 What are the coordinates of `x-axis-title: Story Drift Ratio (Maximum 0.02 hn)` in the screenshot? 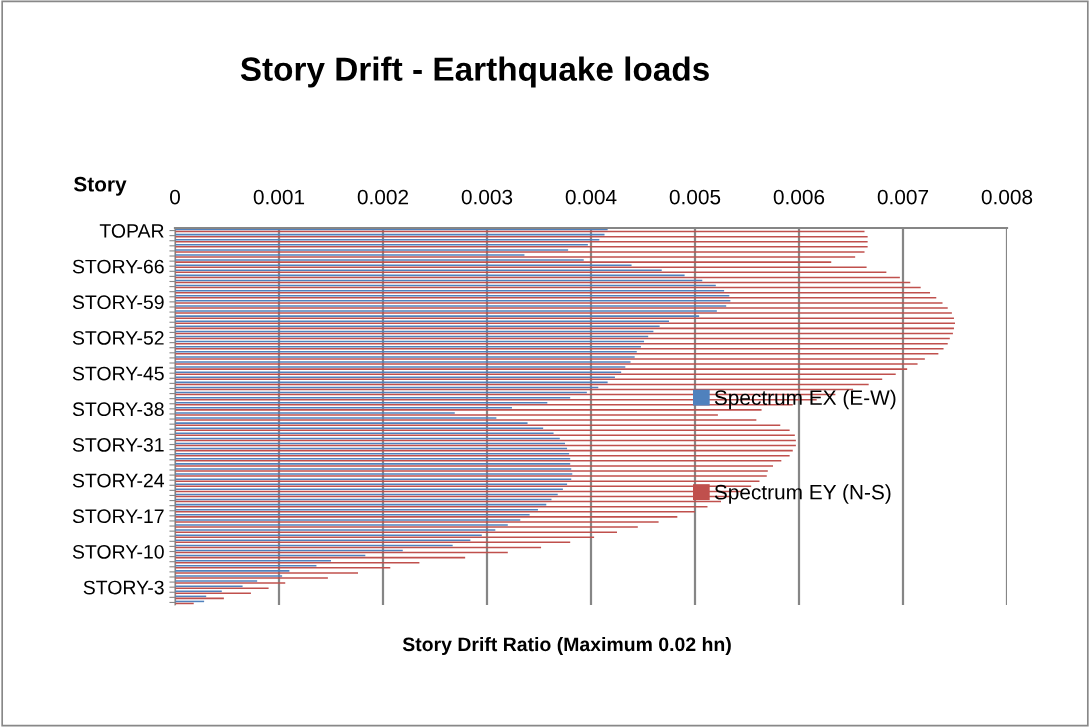 It's located at (566, 646).